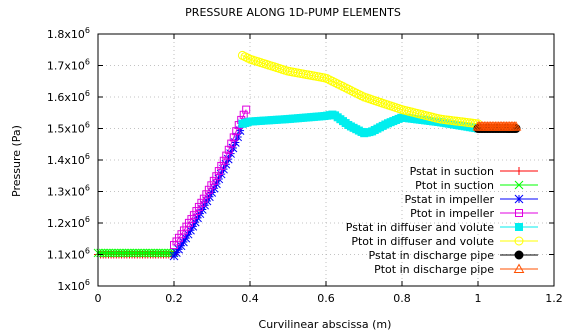  I want to click on y-tick-label: 1.4x10⁶, so click(68, 159).